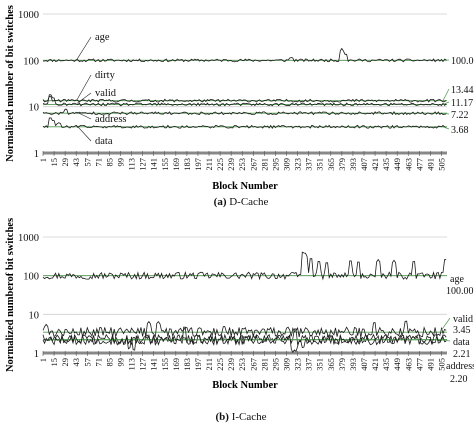 The image size is (474, 428). What do you see at coordinates (459, 379) in the screenshot?
I see `end-label: 2.20` at bounding box center [459, 379].